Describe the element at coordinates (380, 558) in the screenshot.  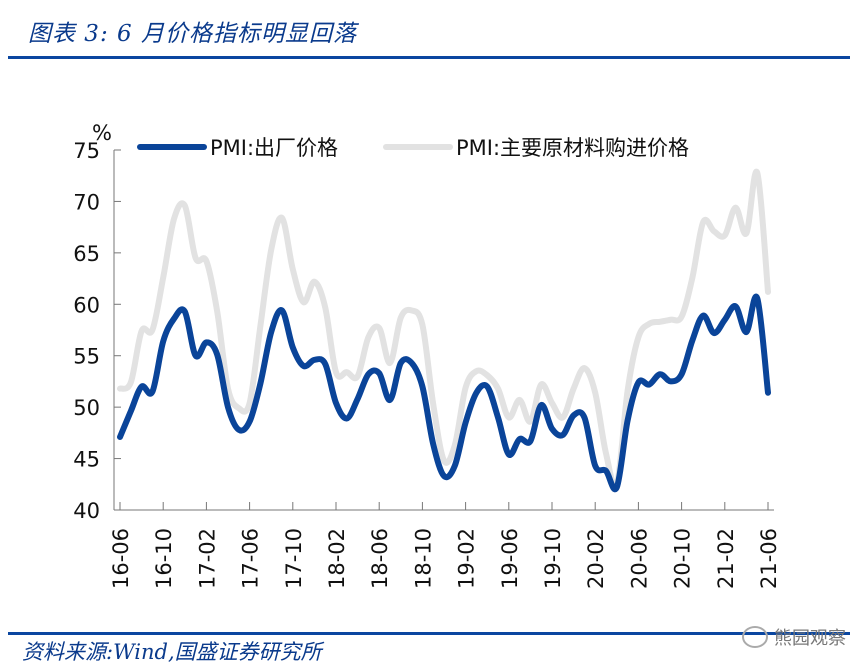
I see `x-tick-label: 18-06` at that location.